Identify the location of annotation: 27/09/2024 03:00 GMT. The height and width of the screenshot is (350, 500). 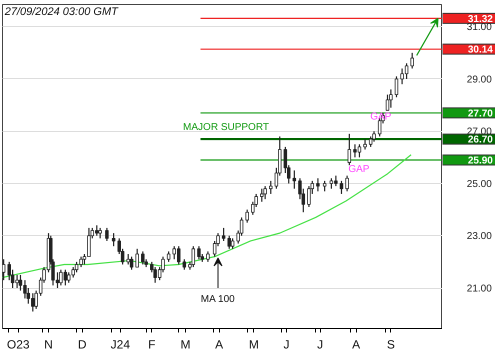
(62, 12).